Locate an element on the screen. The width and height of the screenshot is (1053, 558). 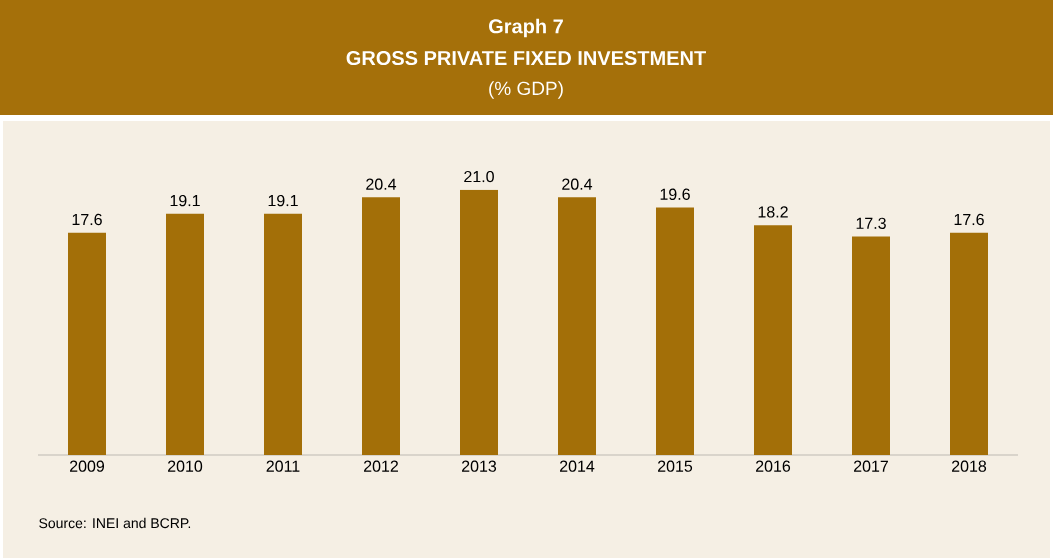
x-tick-label: 2009 is located at coordinates (87, 466).